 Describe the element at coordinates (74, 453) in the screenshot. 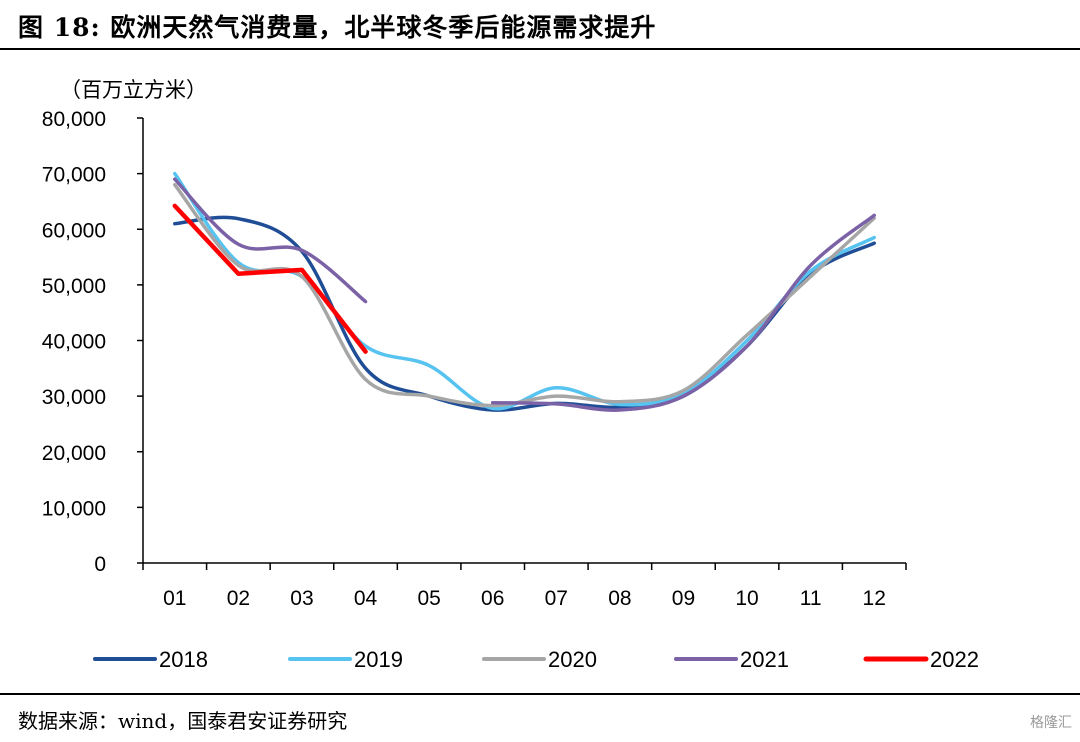

I see `y-tick-label: 20,000` at that location.